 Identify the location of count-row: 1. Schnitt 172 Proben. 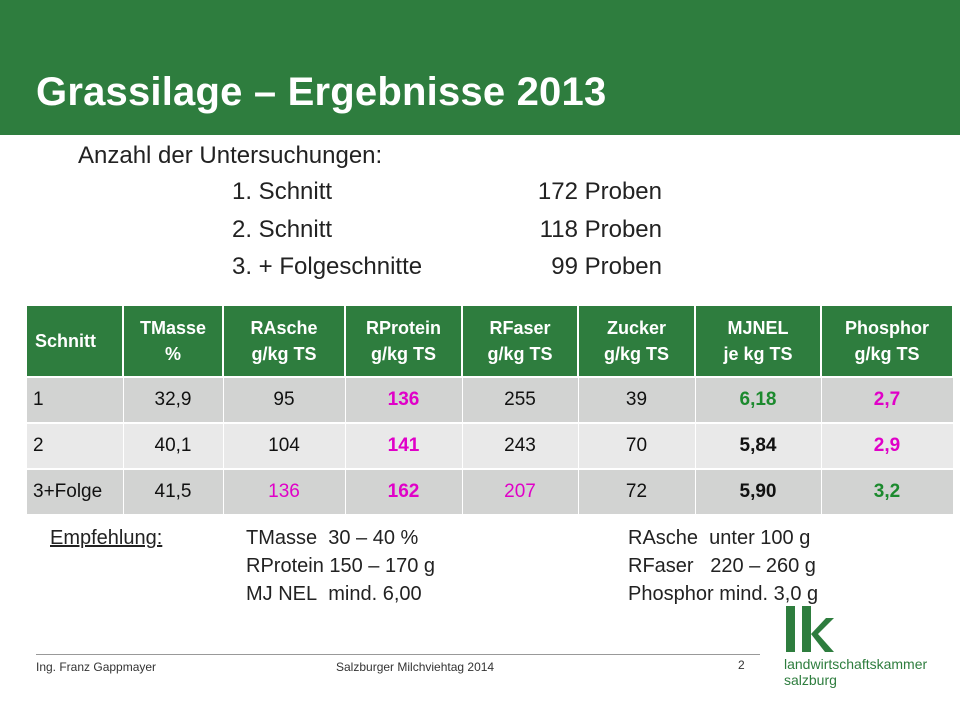
(447, 194).